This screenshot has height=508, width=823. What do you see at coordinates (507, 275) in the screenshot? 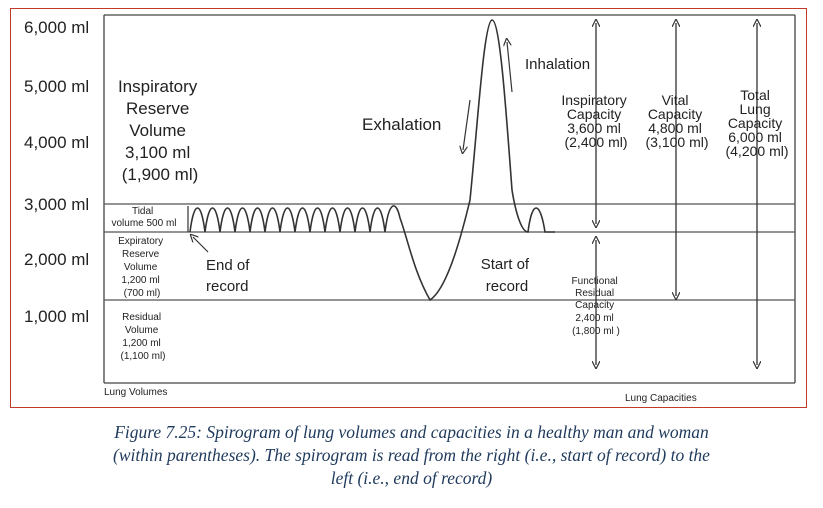
I see `start-of-record-label: Start of record` at bounding box center [507, 275].